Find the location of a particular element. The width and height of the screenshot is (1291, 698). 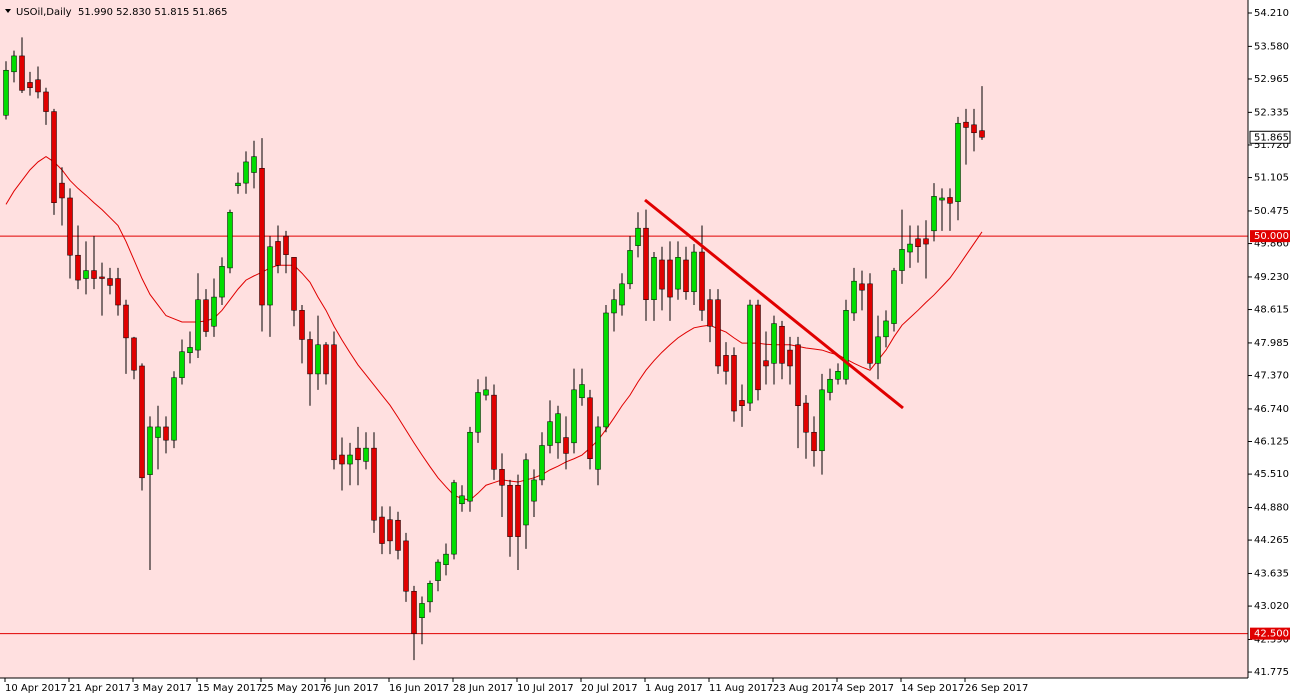

y-tick-label: 42.390 is located at coordinates (1271, 639).